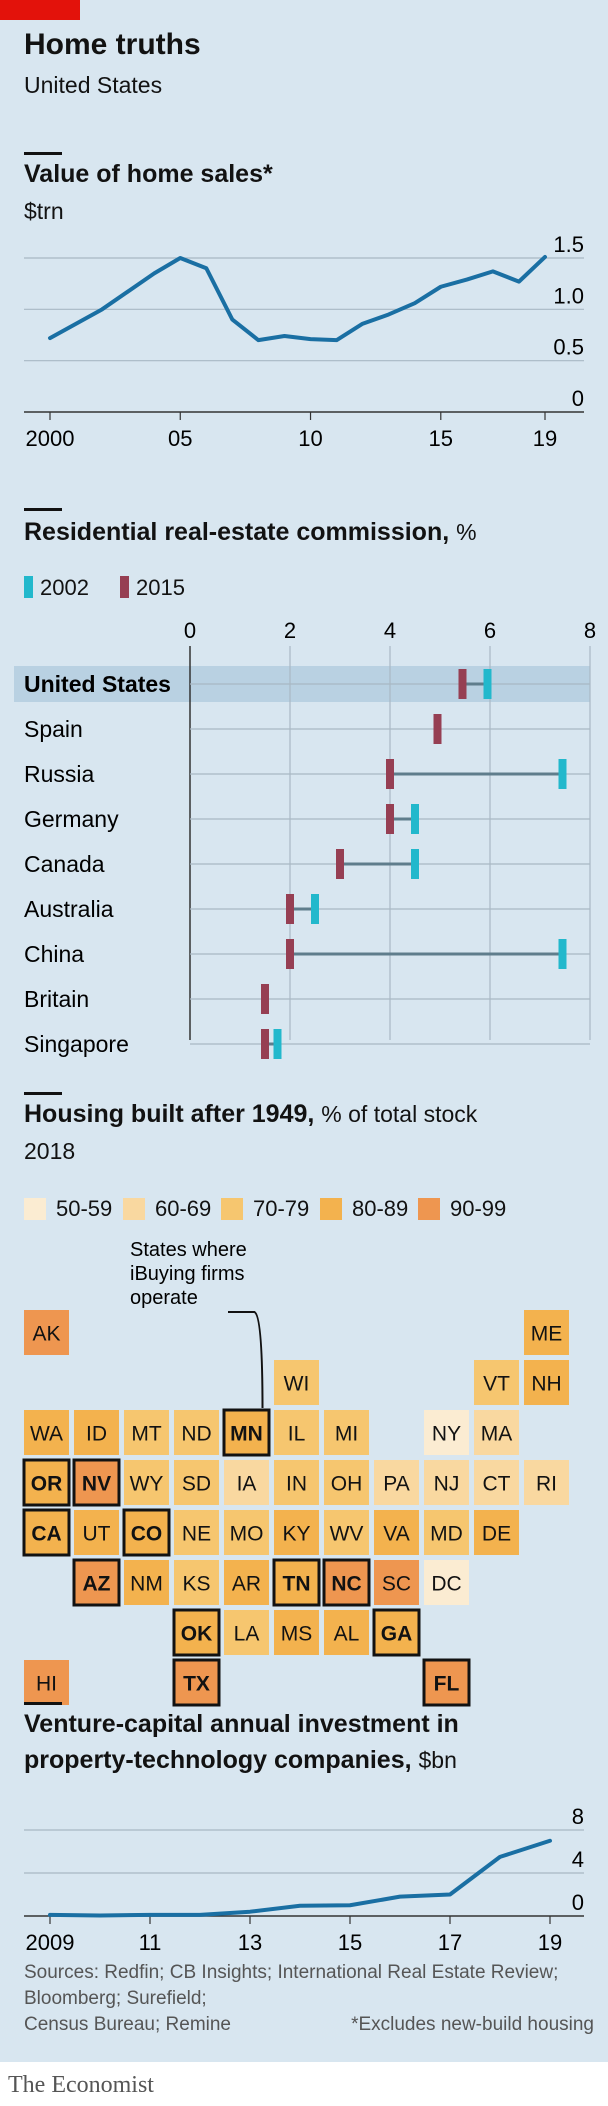 The image size is (608, 2106). What do you see at coordinates (346, 1582) in the screenshot?
I see `state-tile-nc` at bounding box center [346, 1582].